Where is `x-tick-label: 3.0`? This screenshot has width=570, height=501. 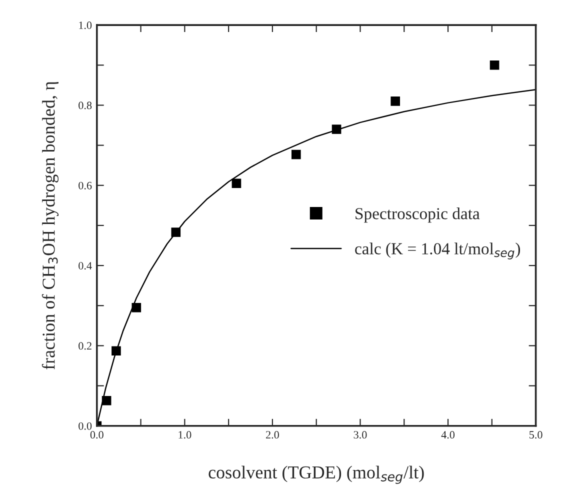
x-tick-label: 3.0 is located at coordinates (360, 435).